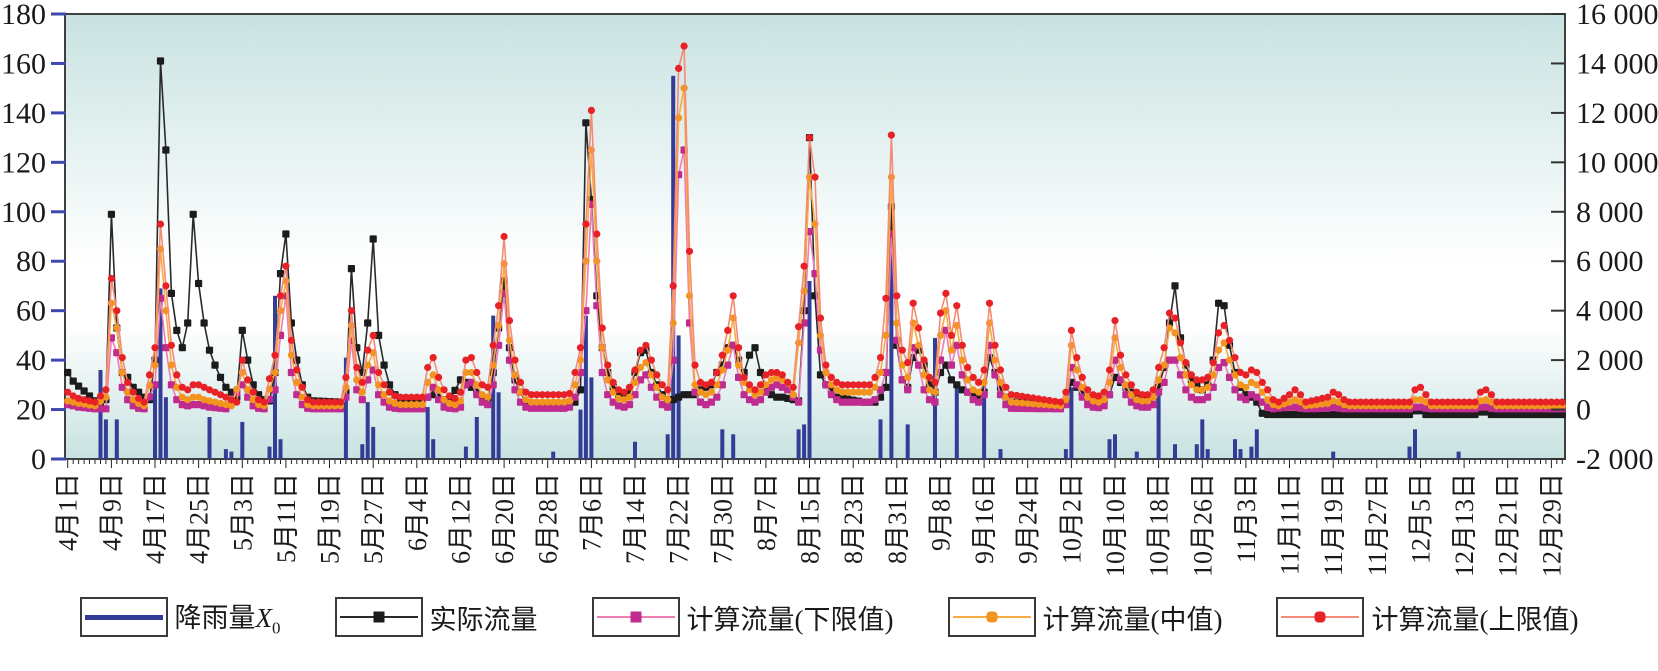 This screenshot has width=1658, height=671. I want to click on computed-median-line-sample, so click(991, 617).